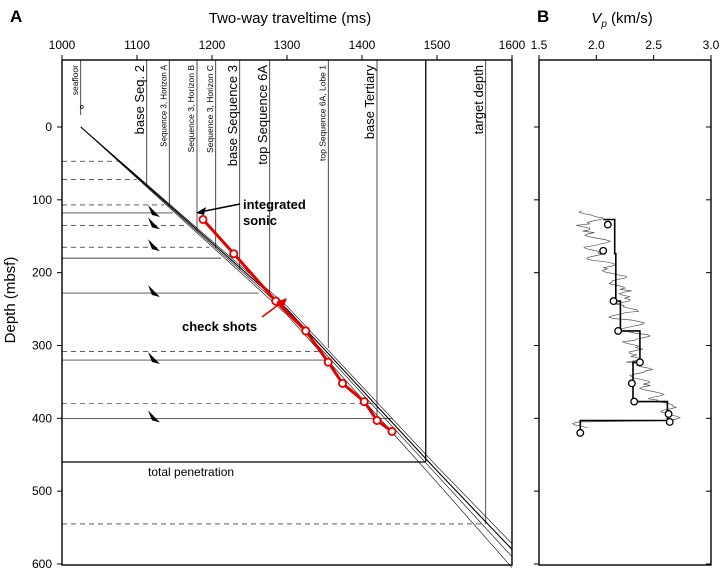 Image resolution: width=725 pixels, height=572 pixels. What do you see at coordinates (201, 211) in the screenshot?
I see `sonic-arrowhead` at bounding box center [201, 211].